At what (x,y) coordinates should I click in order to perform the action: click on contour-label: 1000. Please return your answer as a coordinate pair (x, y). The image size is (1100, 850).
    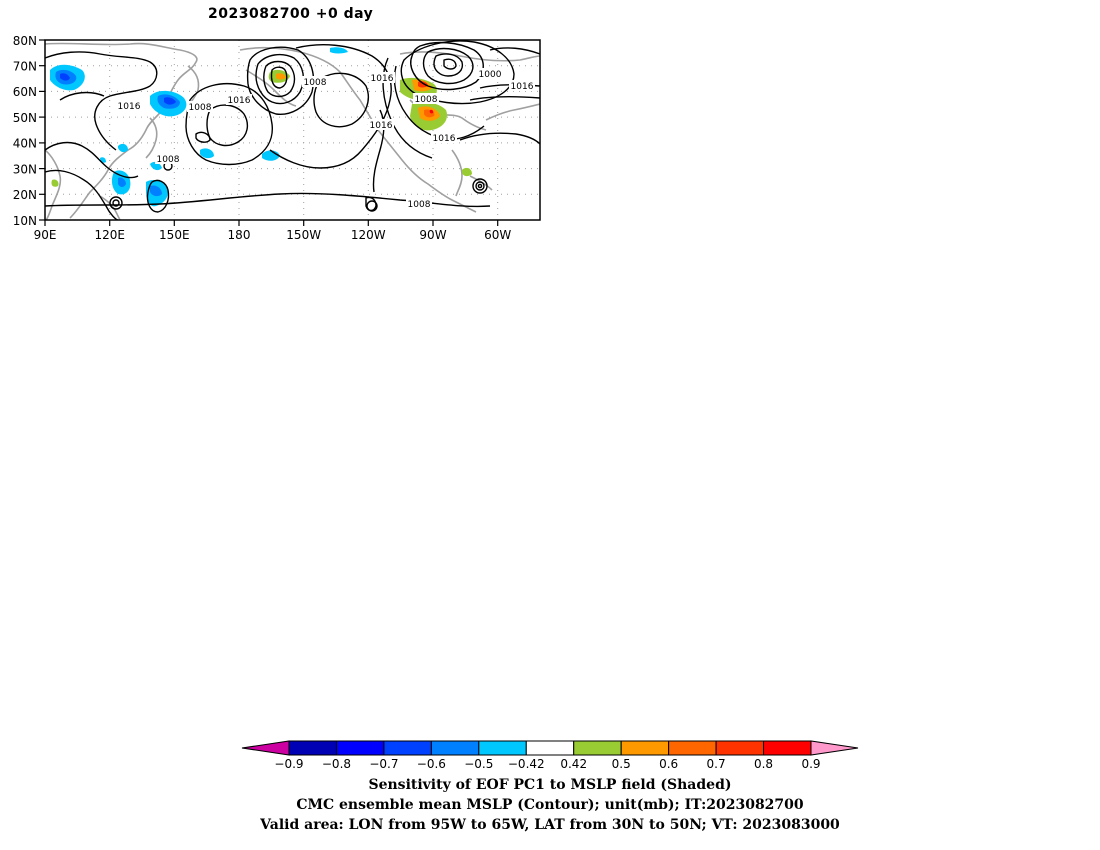
    Looking at the image, I should click on (490, 74).